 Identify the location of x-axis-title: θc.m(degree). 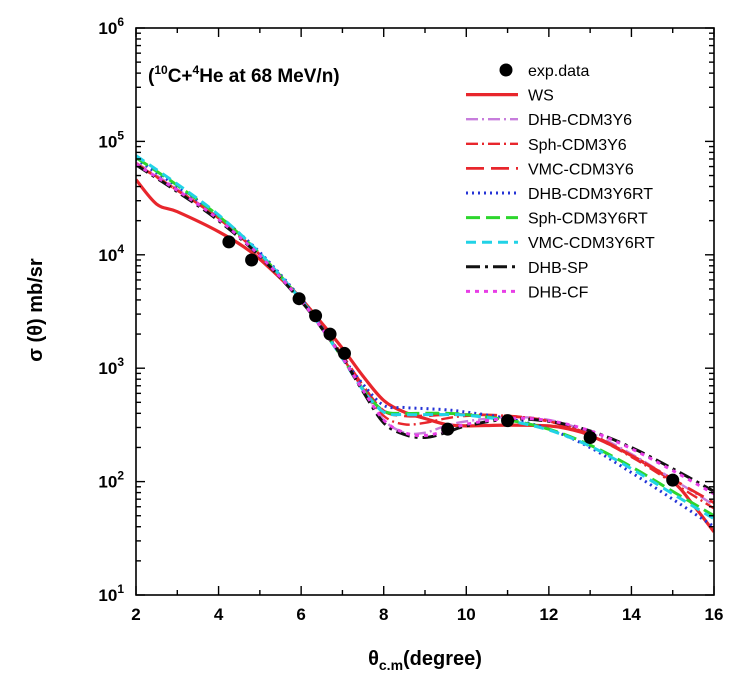
(425, 660).